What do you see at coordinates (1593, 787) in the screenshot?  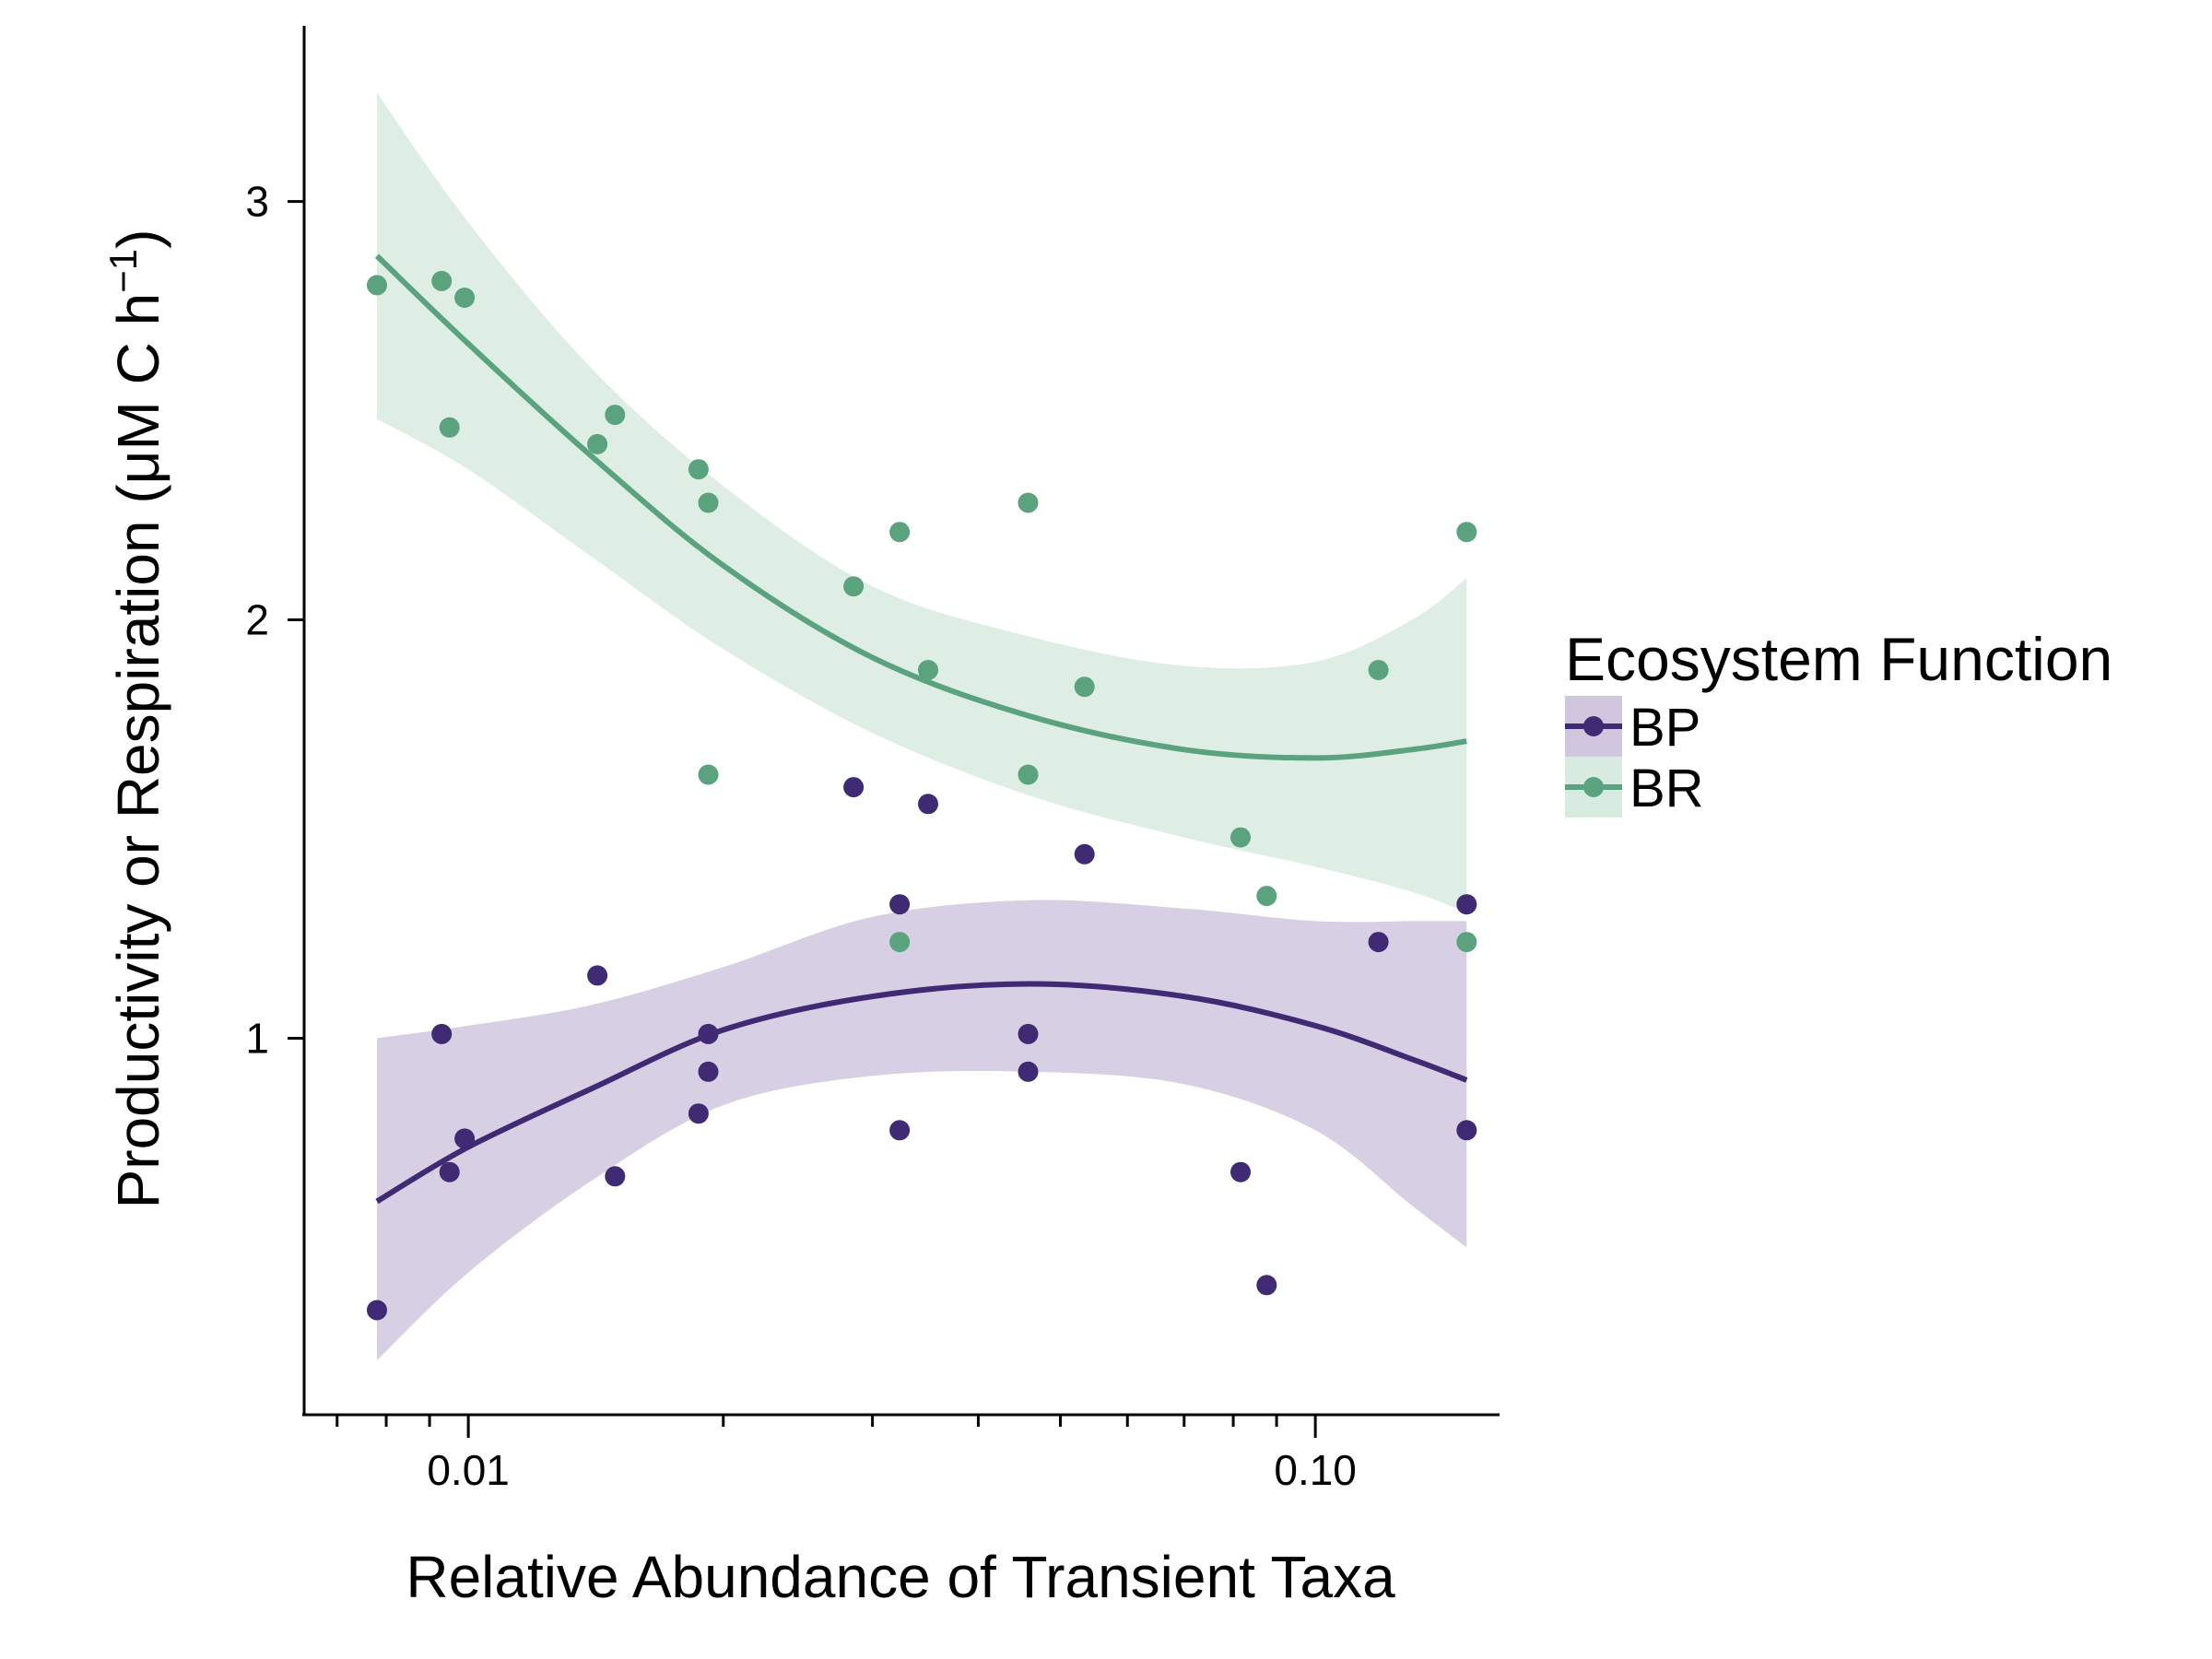 I see `legend-marker-br` at bounding box center [1593, 787].